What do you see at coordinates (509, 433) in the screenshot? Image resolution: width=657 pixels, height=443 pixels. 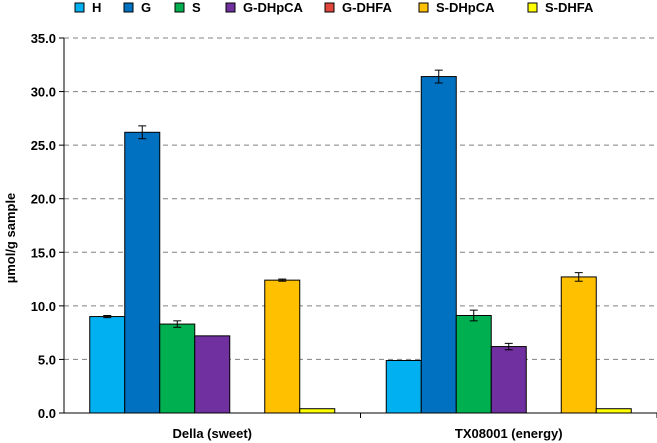 I see `x-tick-label: TX08001 (energy)` at bounding box center [509, 433].